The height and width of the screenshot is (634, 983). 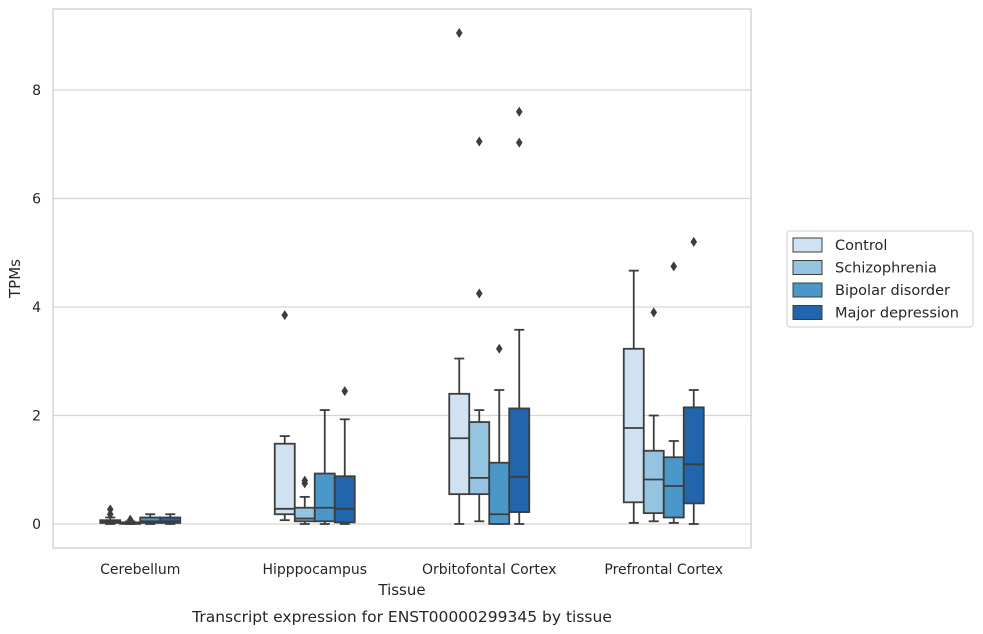 I want to click on legend-label: Control, so click(x=861, y=246).